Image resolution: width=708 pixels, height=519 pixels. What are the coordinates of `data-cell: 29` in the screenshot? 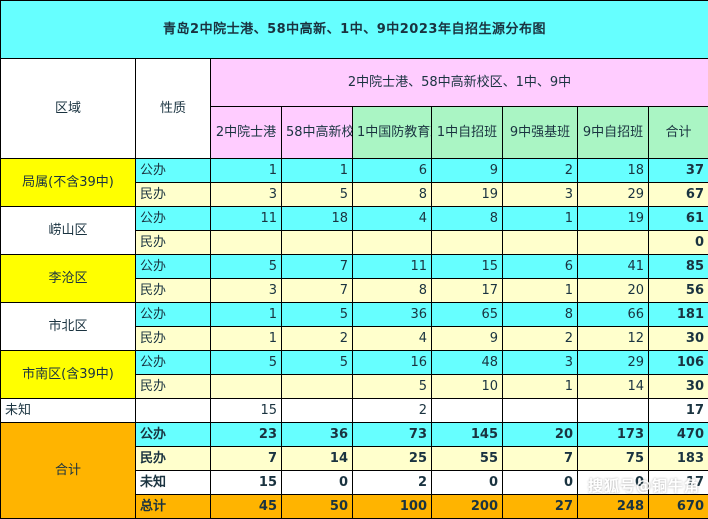 It's located at (613, 363).